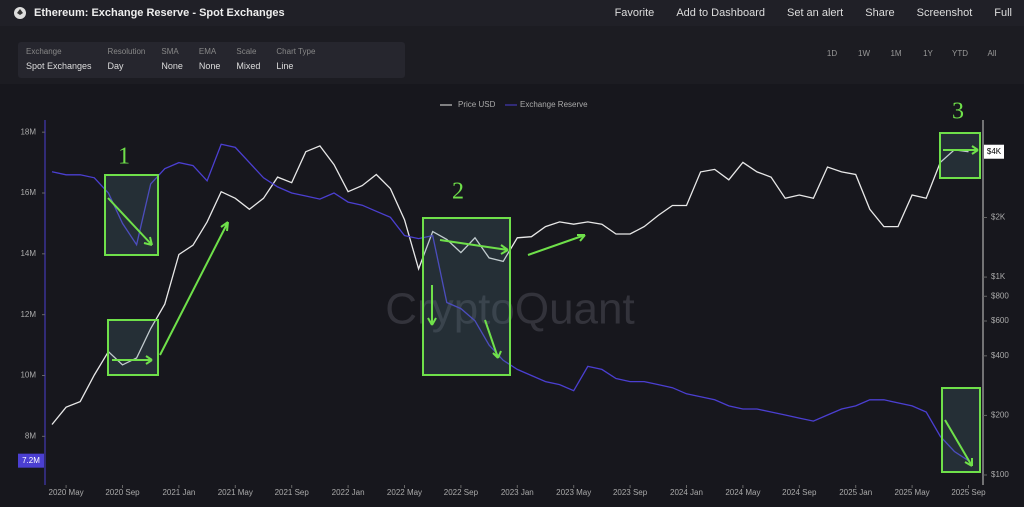  What do you see at coordinates (832, 53) in the screenshot?
I see `range-button: 1D` at bounding box center [832, 53].